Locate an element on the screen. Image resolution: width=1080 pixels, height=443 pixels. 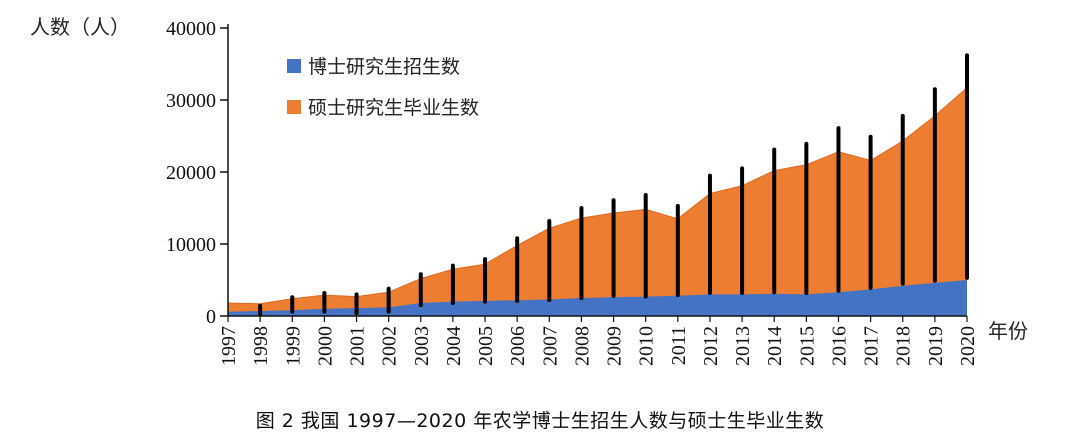
figure-caption: 图 2 我国 1997—2020 年农学博士生招生人数与硕士生毕业生数 is located at coordinates (540, 421).